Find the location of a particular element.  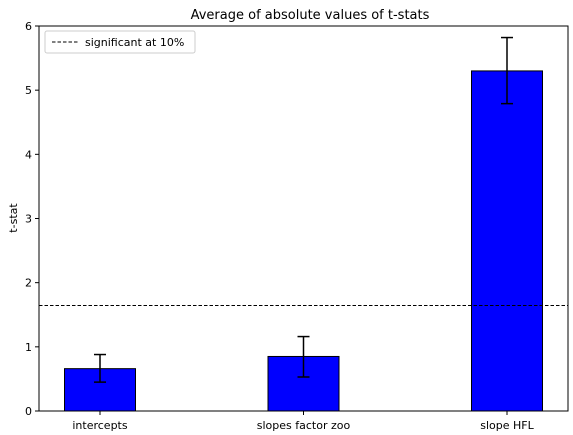

y-tick-label-2: 2 is located at coordinates (28, 283).